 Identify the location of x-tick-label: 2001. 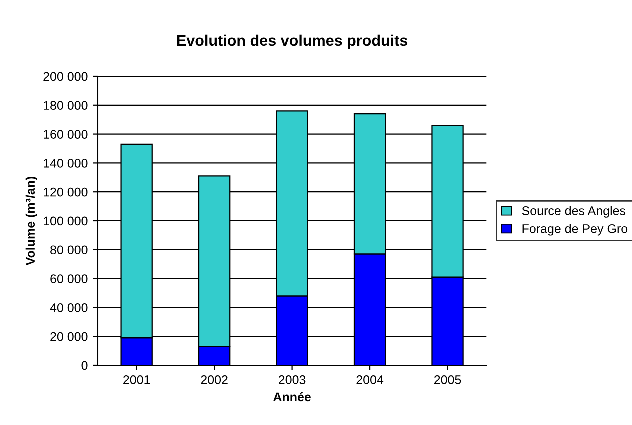
(137, 380).